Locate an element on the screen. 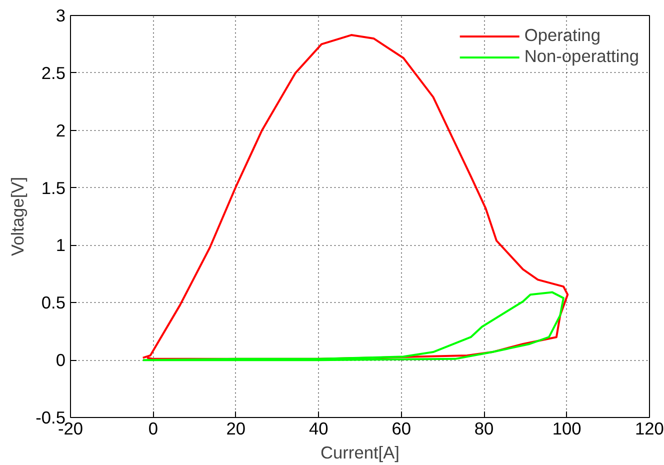 This screenshot has height=465, width=664. y-tick-label: 2 is located at coordinates (61, 130).